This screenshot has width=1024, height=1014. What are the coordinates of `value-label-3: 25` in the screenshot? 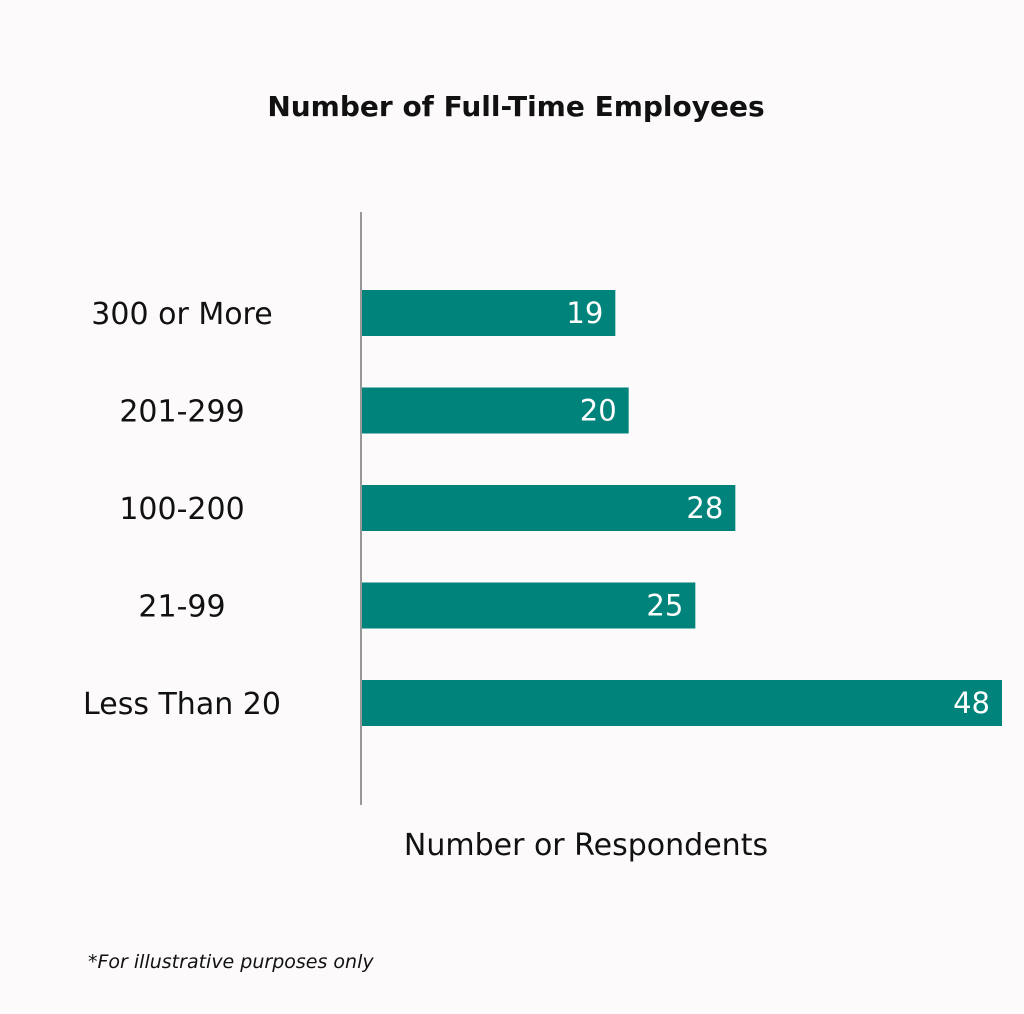 It's located at (664, 606).